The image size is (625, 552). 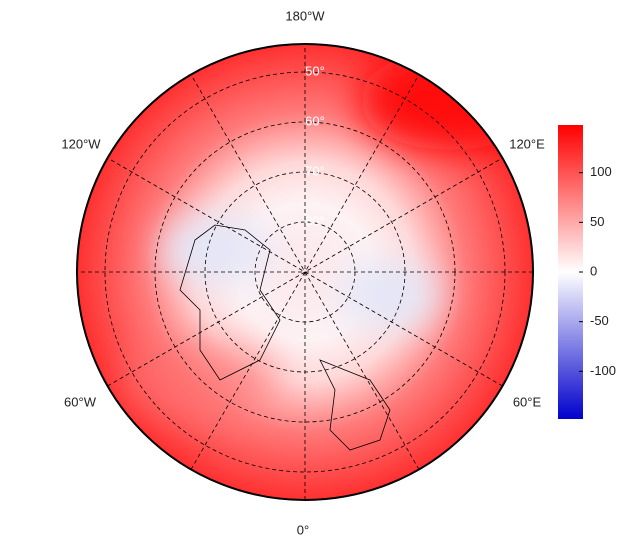 I want to click on latitude-label: 60°, so click(x=315, y=120).